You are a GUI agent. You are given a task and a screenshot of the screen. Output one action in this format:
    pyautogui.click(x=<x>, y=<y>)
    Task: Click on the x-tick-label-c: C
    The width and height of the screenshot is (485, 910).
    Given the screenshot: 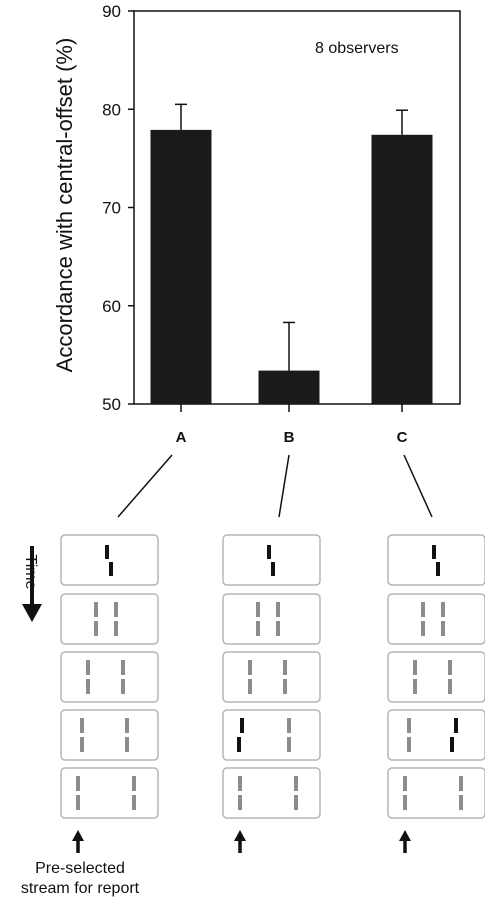 What is the action you would take?
    pyautogui.click(x=402, y=437)
    